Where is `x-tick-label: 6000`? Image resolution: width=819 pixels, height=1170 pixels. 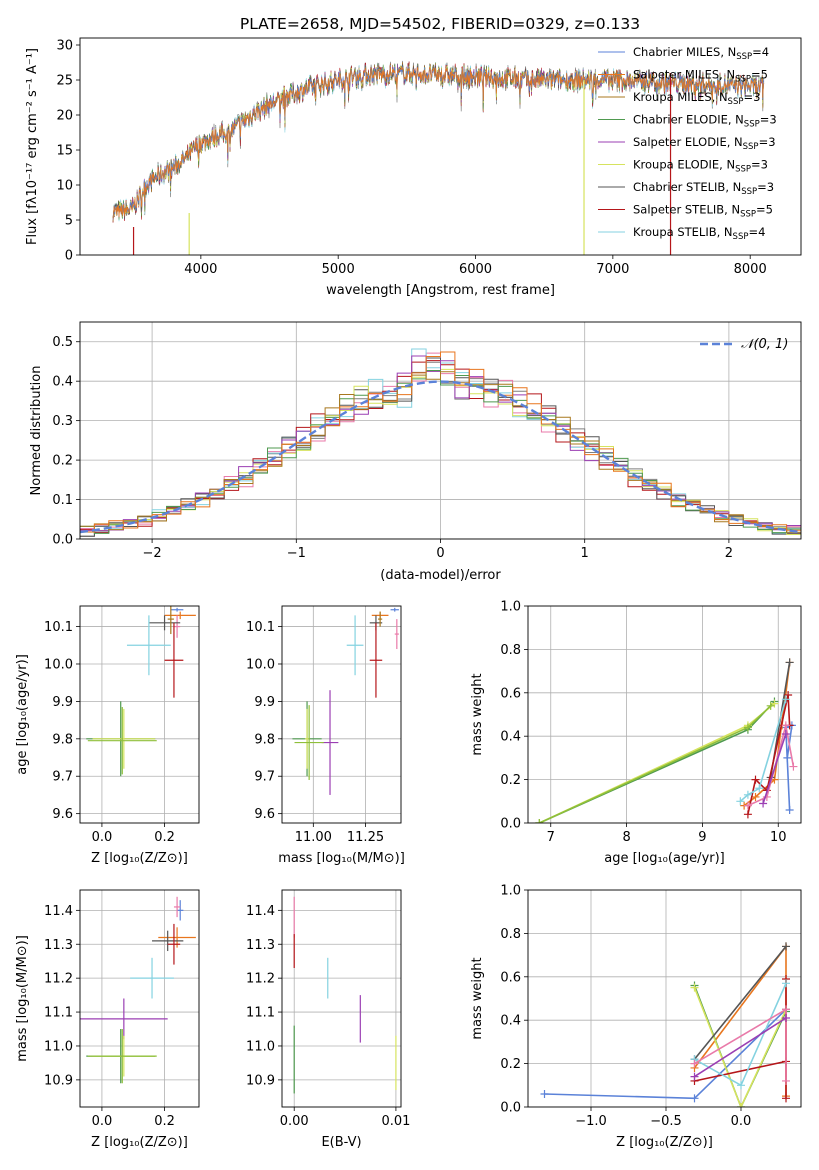 x-tick-label: 6000 is located at coordinates (475, 269).